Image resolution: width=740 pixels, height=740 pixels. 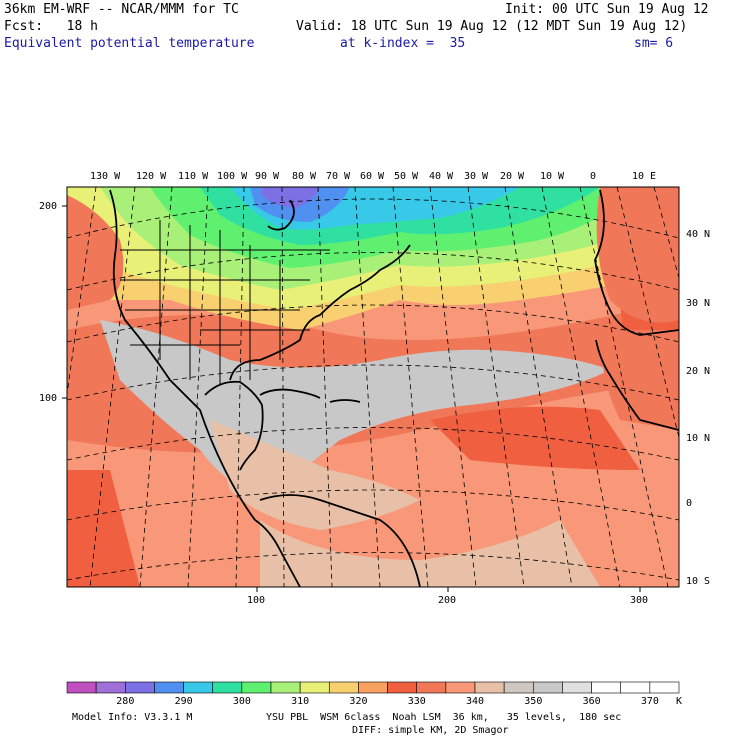 What do you see at coordinates (193, 176) in the screenshot?
I see `lon-label: 110 W` at bounding box center [193, 176].